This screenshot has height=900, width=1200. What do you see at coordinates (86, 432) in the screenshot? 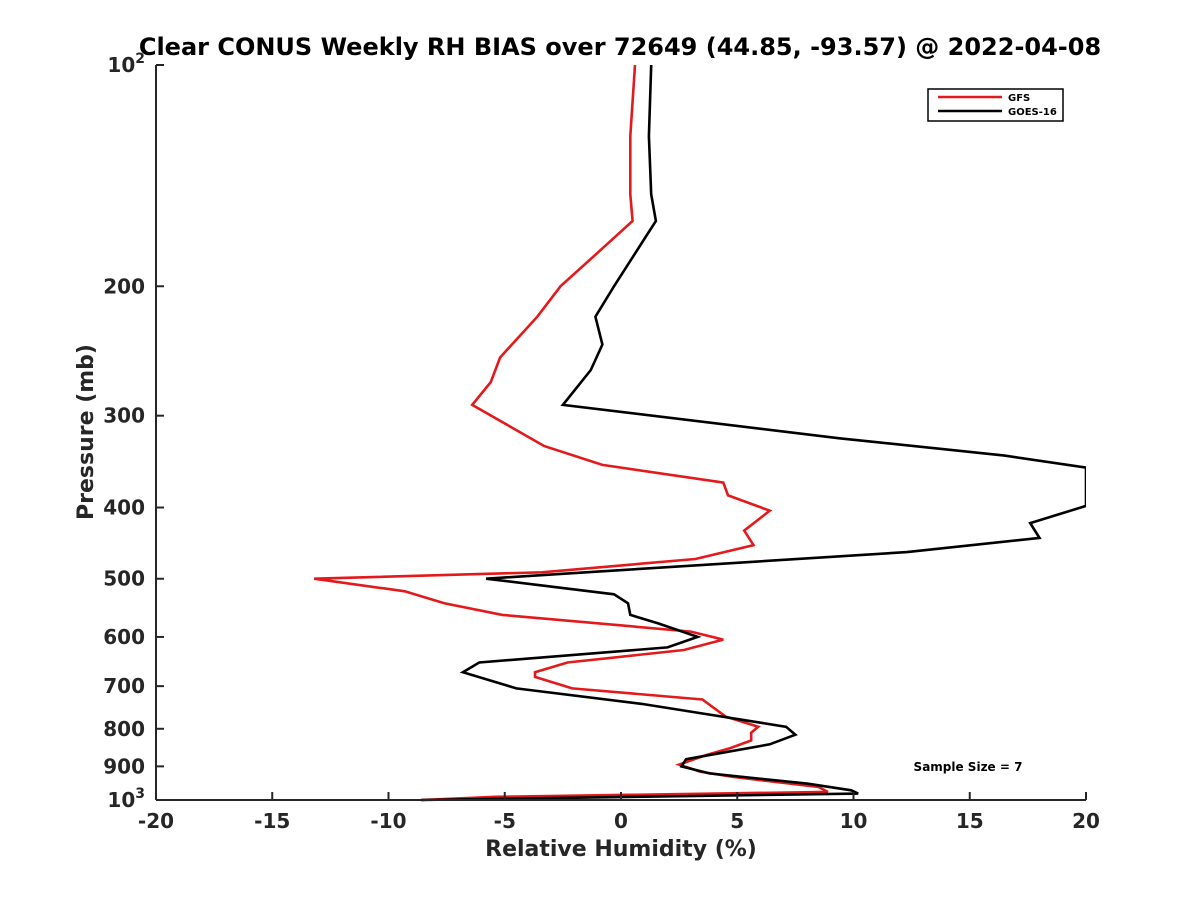
I see `y-axis-label: Pressure (mb)` at bounding box center [86, 432].